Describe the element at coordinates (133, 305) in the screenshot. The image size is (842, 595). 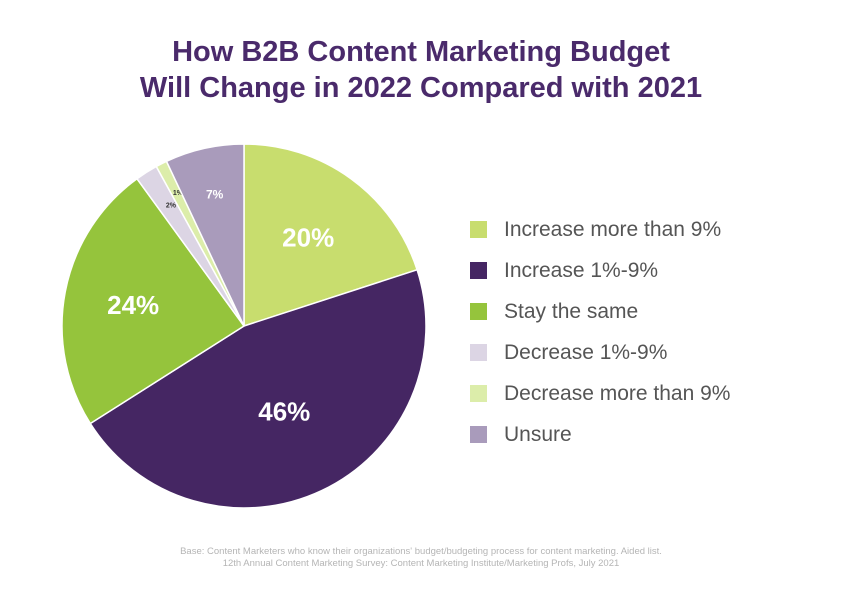
I see `slice-data-label: 24%` at that location.